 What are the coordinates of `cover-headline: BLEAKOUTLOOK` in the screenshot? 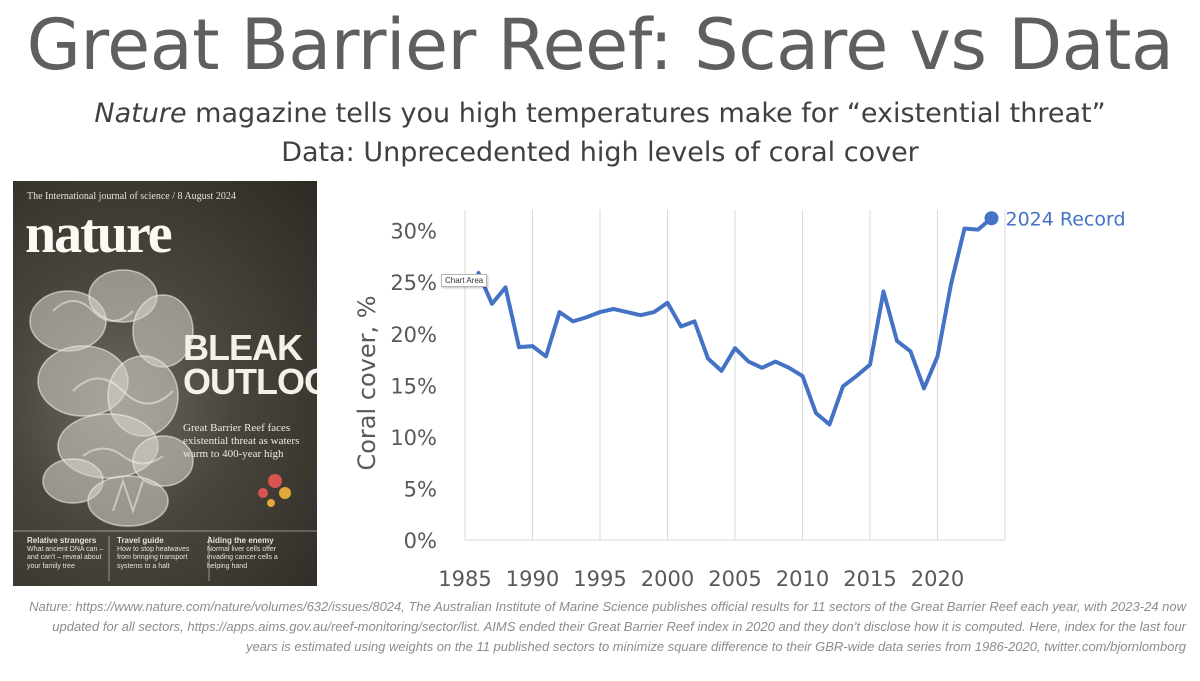 It's located at (250, 364).